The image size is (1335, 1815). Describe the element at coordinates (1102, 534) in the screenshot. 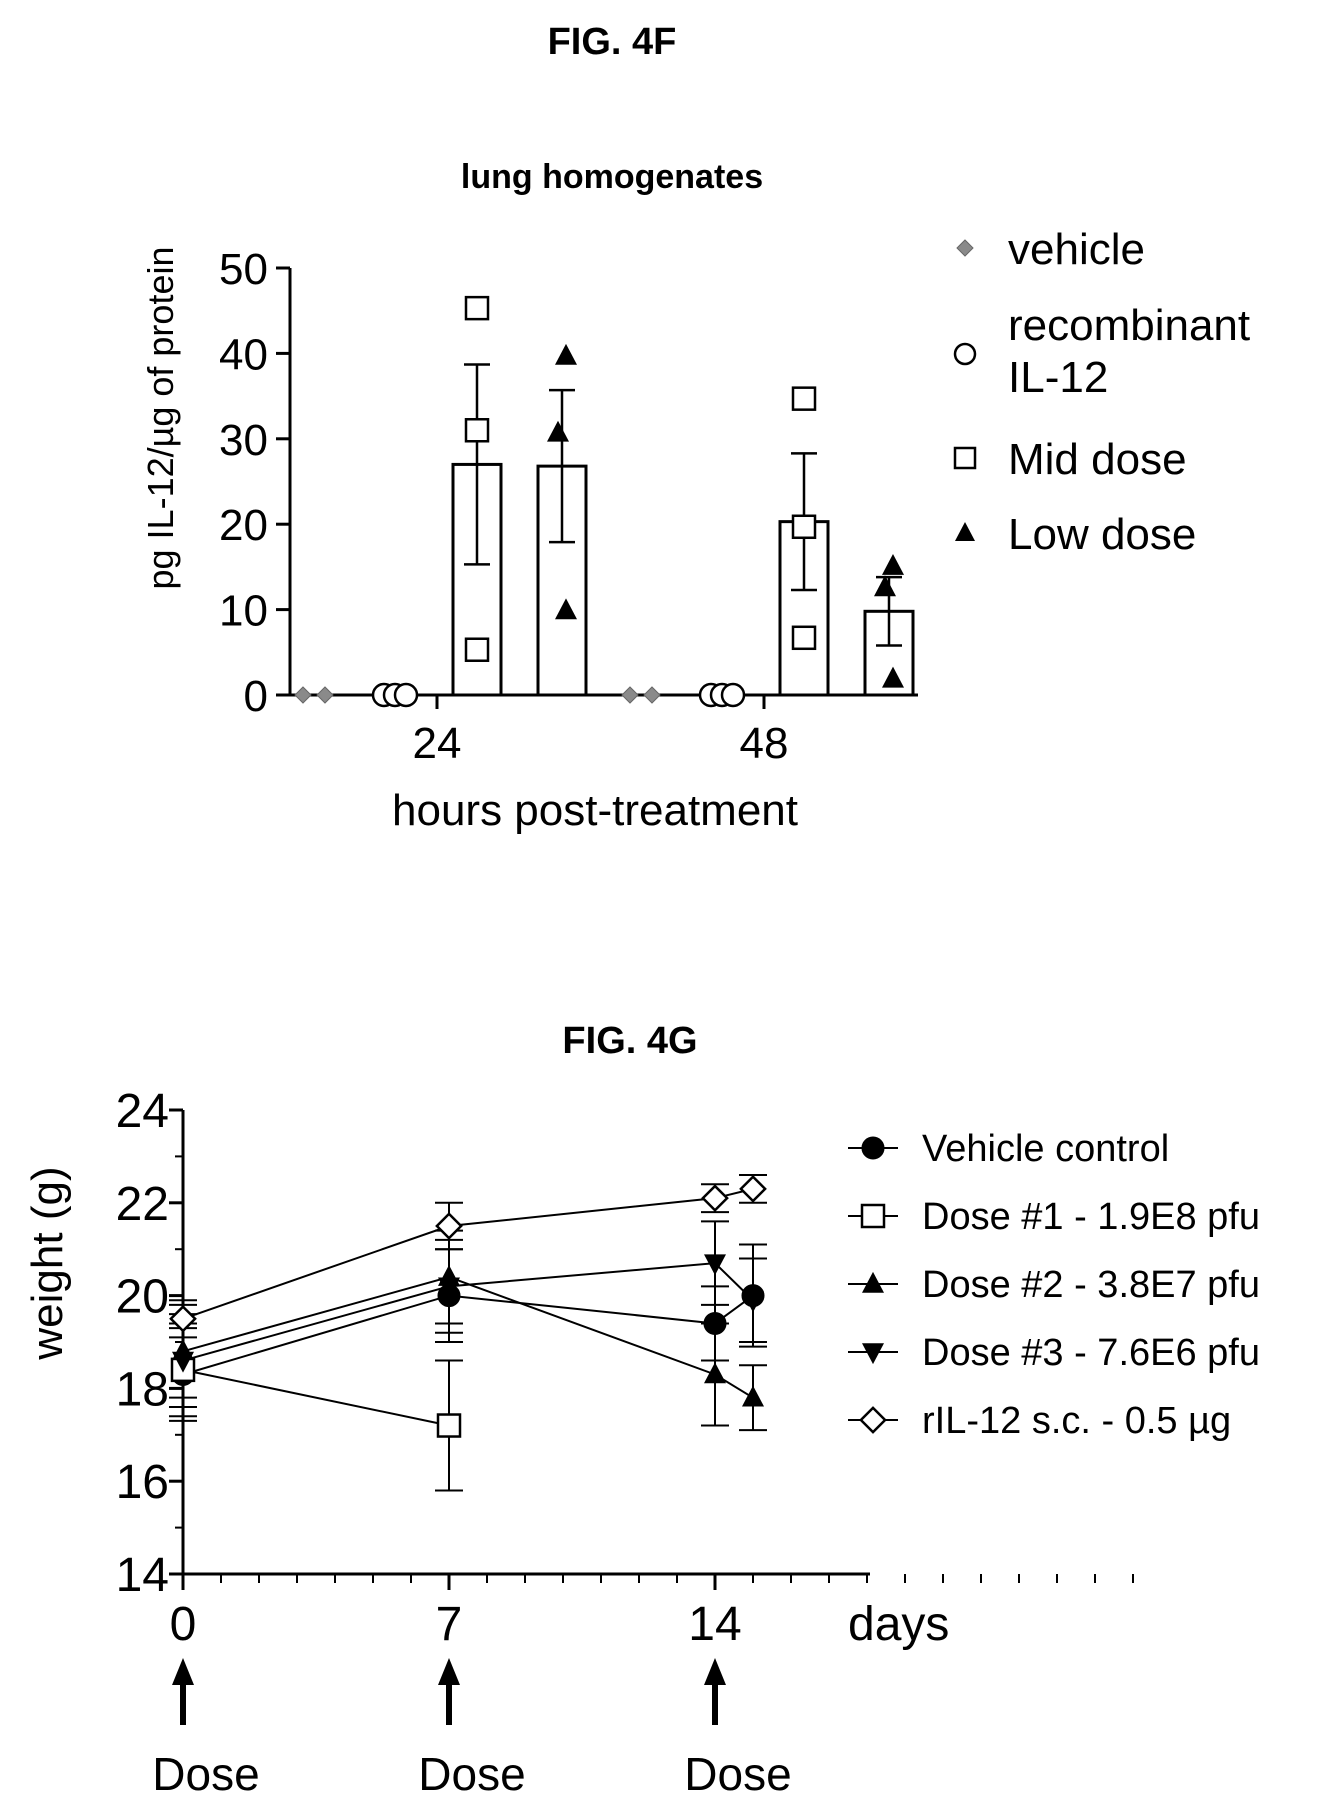

I see `legend-label: Low dose` at that location.